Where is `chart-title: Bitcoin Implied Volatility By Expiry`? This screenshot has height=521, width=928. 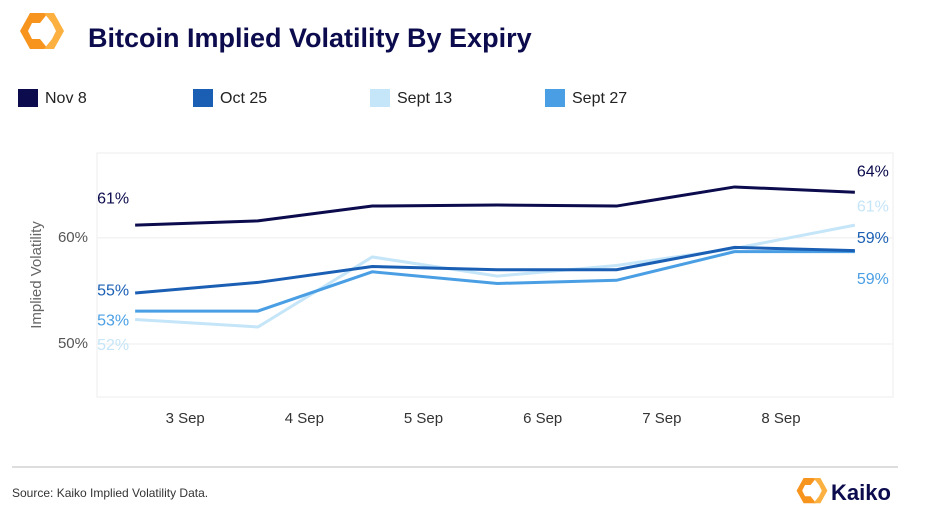 chart-title: Bitcoin Implied Volatility By Expiry is located at coordinates (310, 38).